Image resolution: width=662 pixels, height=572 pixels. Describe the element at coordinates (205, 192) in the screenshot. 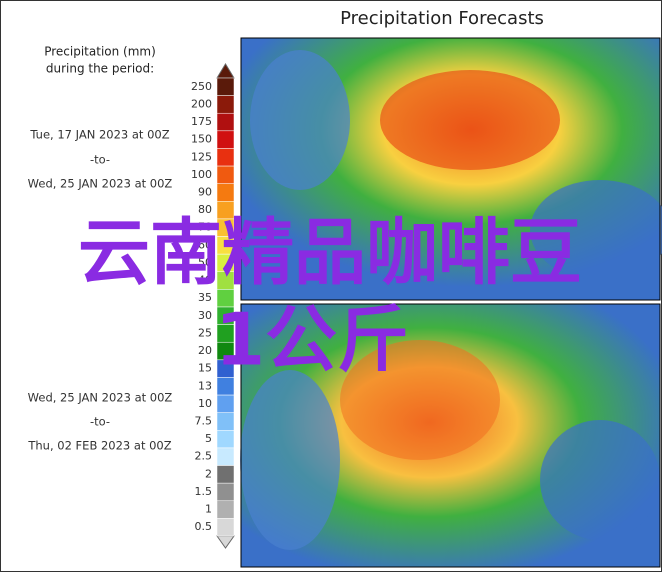

I see `colorbar-label: 90` at that location.